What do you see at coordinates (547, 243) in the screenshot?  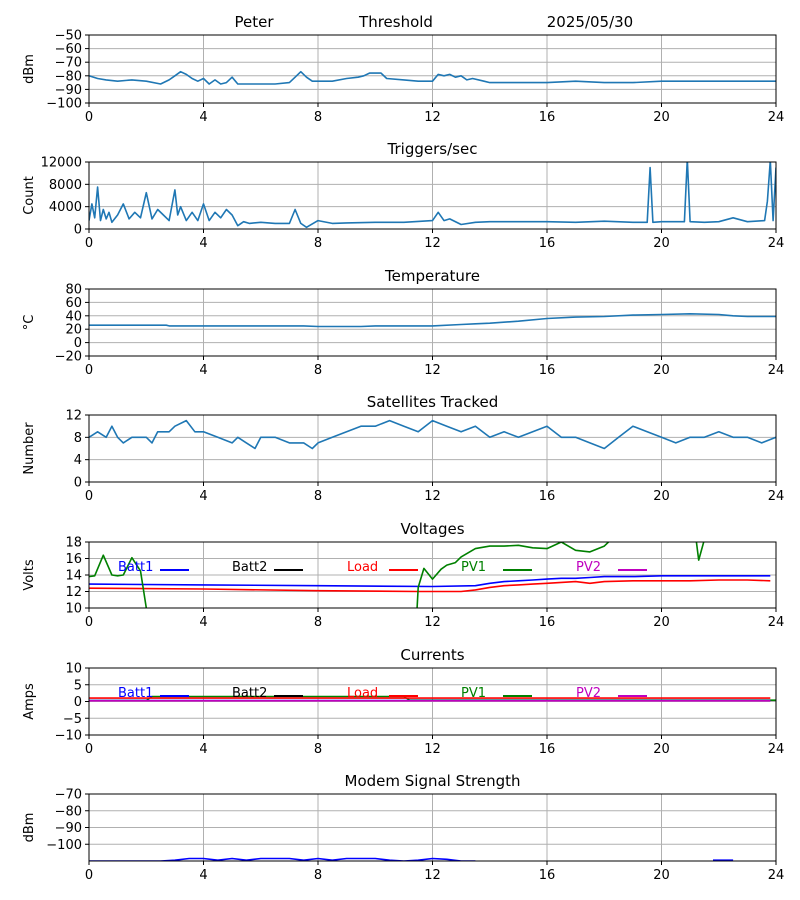 I see `triggers-xtick-label: 16` at bounding box center [547, 243].